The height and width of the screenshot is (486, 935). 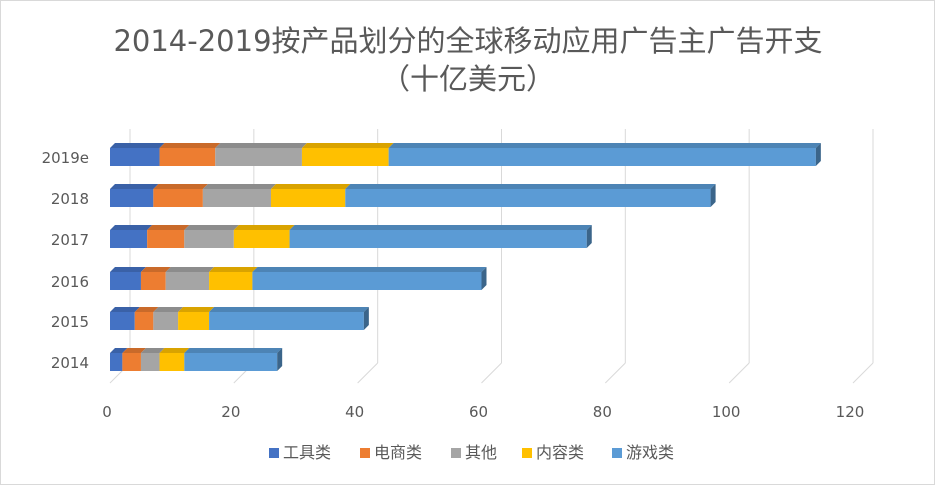 I want to click on legend: 工具类 电商类 其他 内容类 游戏类, so click(x=471, y=452).